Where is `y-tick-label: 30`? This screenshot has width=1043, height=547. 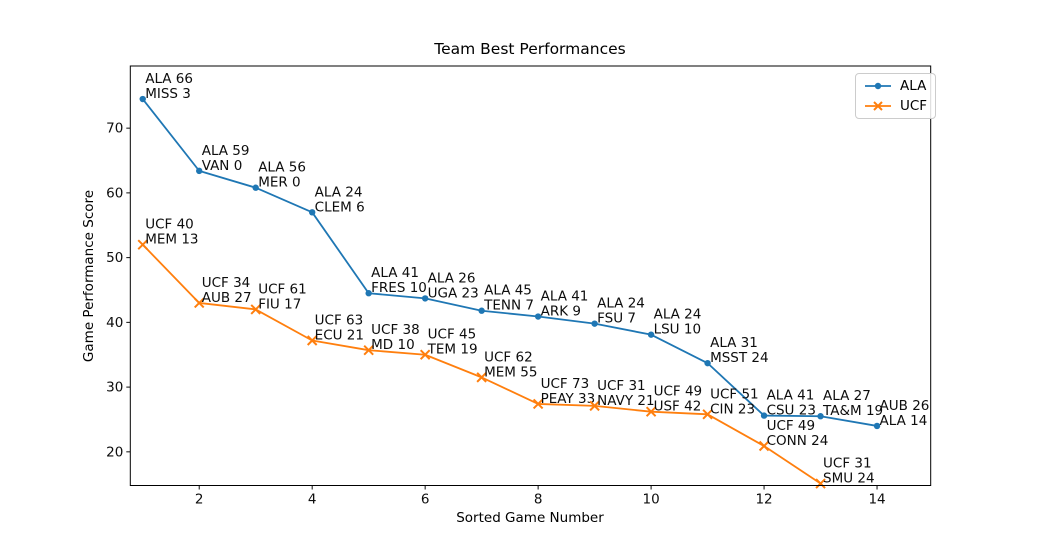
y-tick-label: 30 is located at coordinates (114, 388).